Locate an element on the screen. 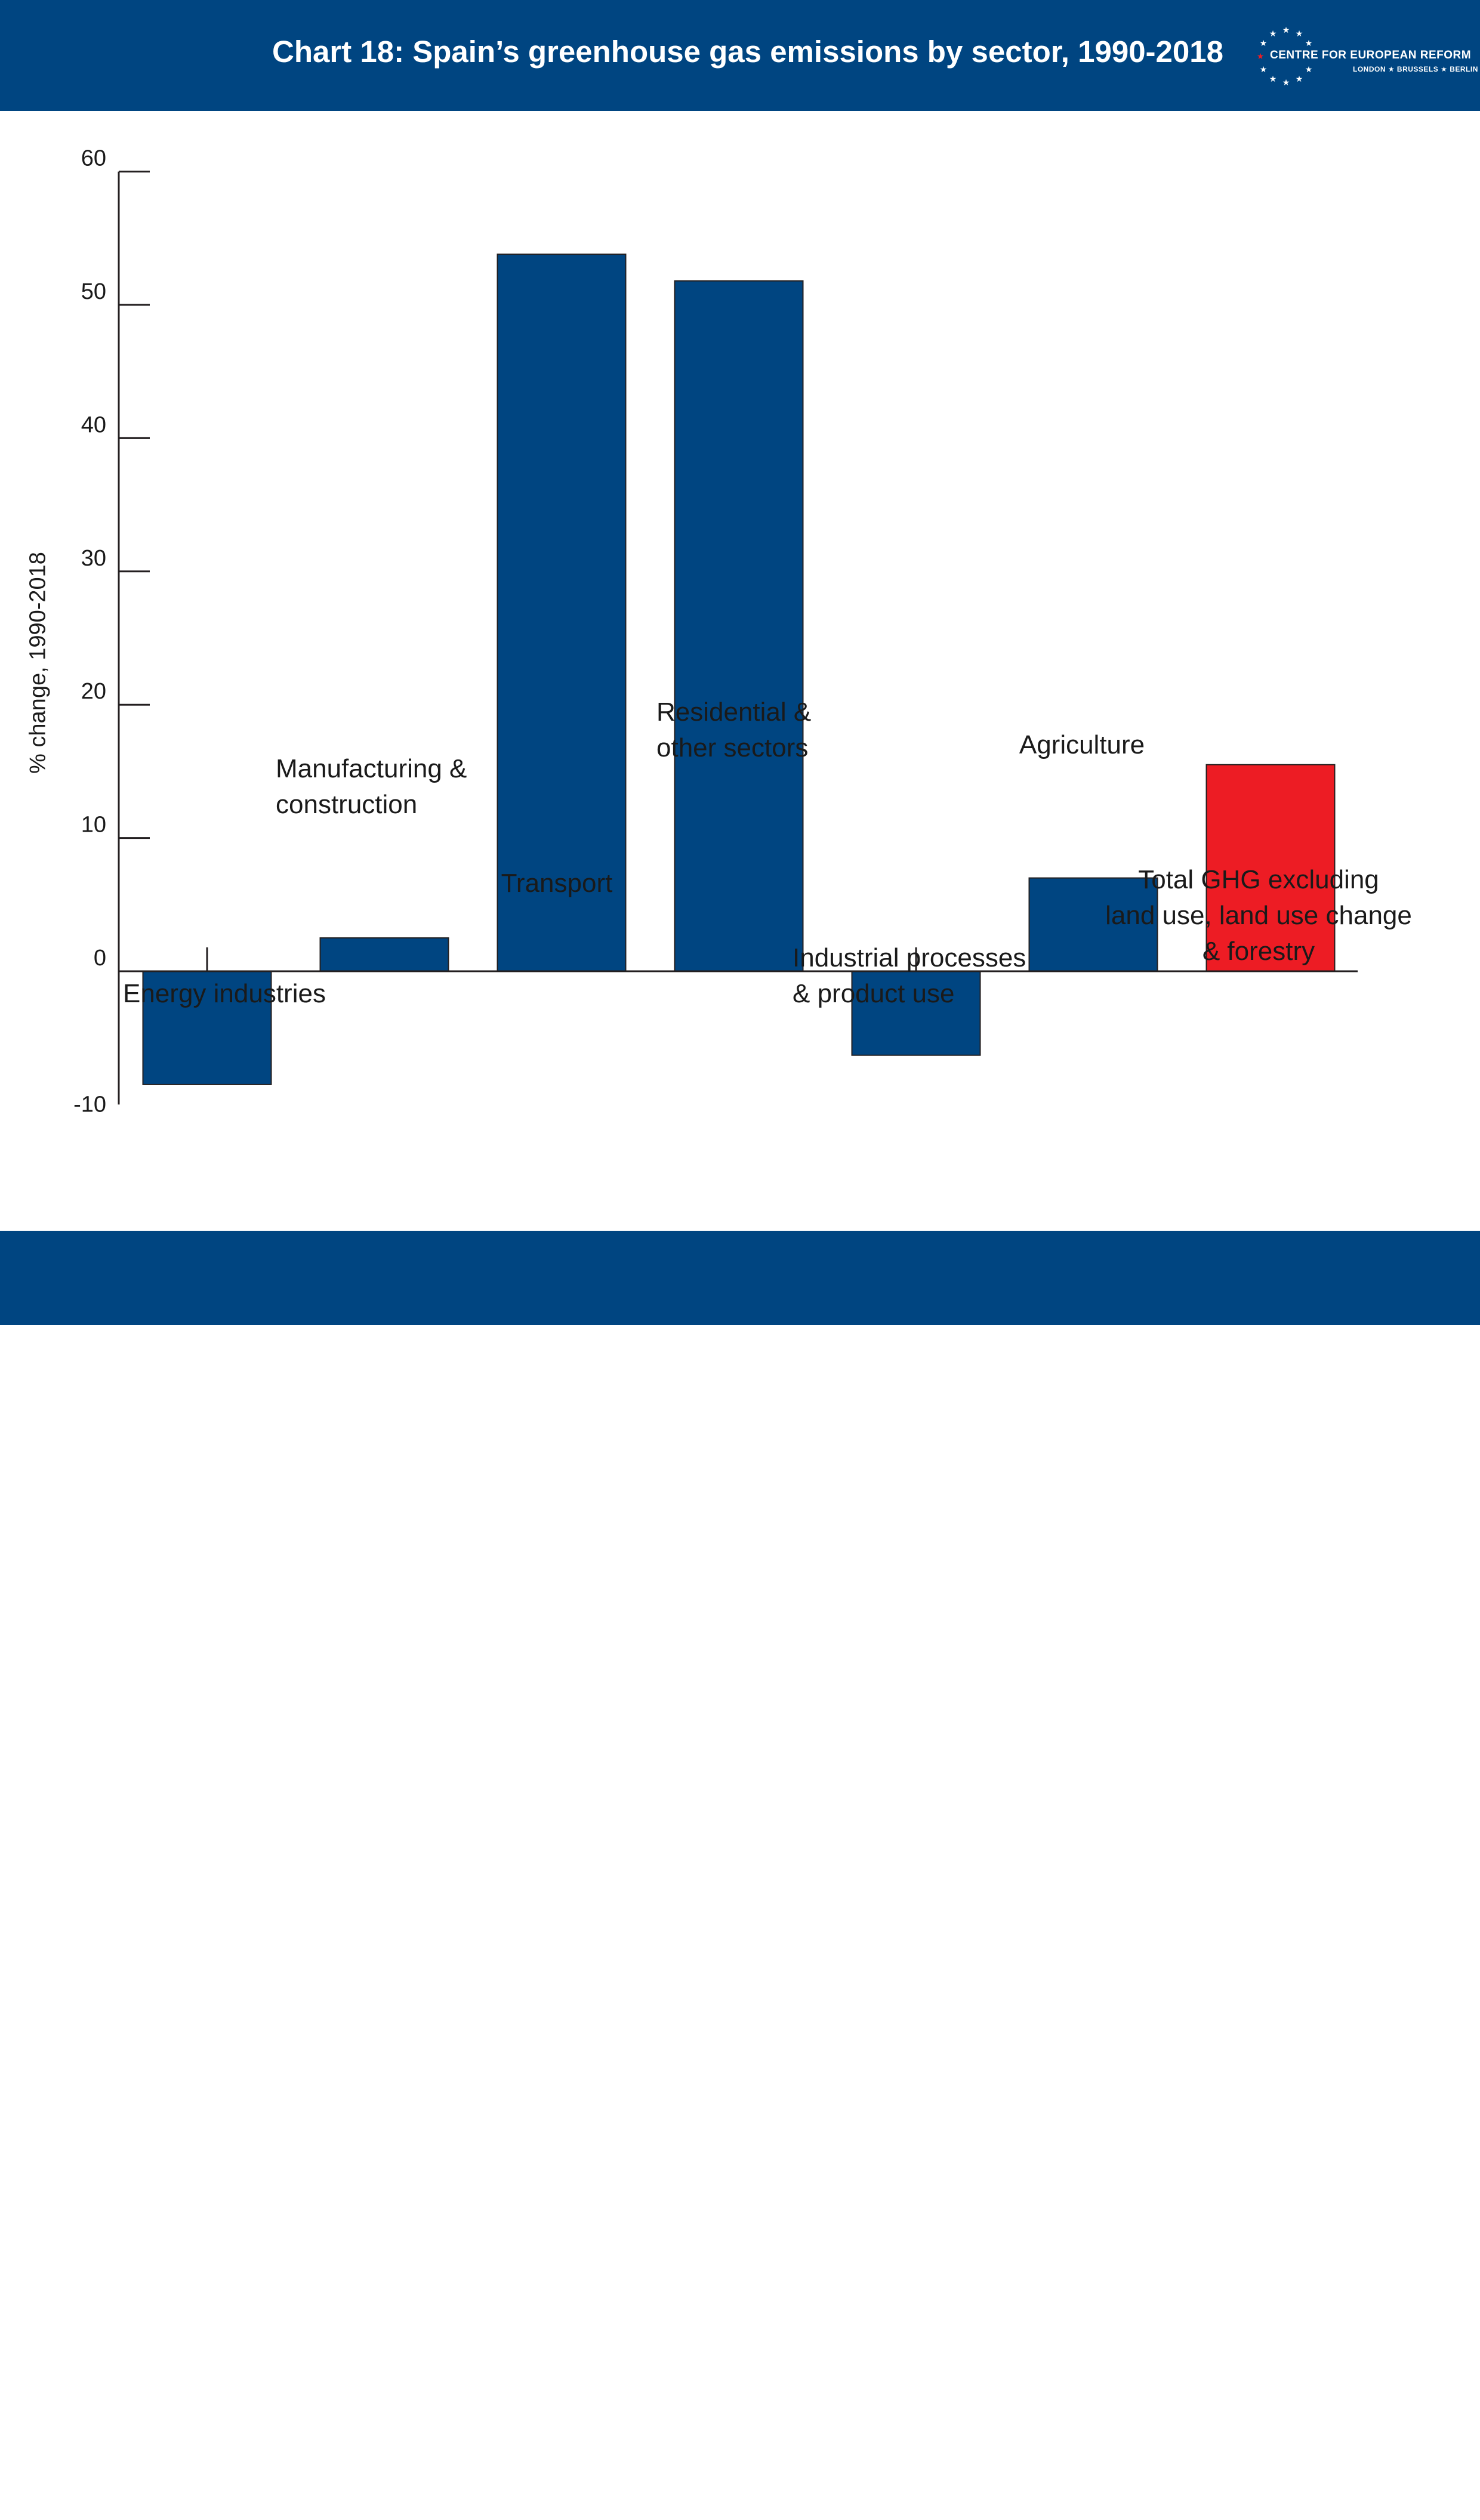  category-label: Residential & other sectors is located at coordinates (733, 729).